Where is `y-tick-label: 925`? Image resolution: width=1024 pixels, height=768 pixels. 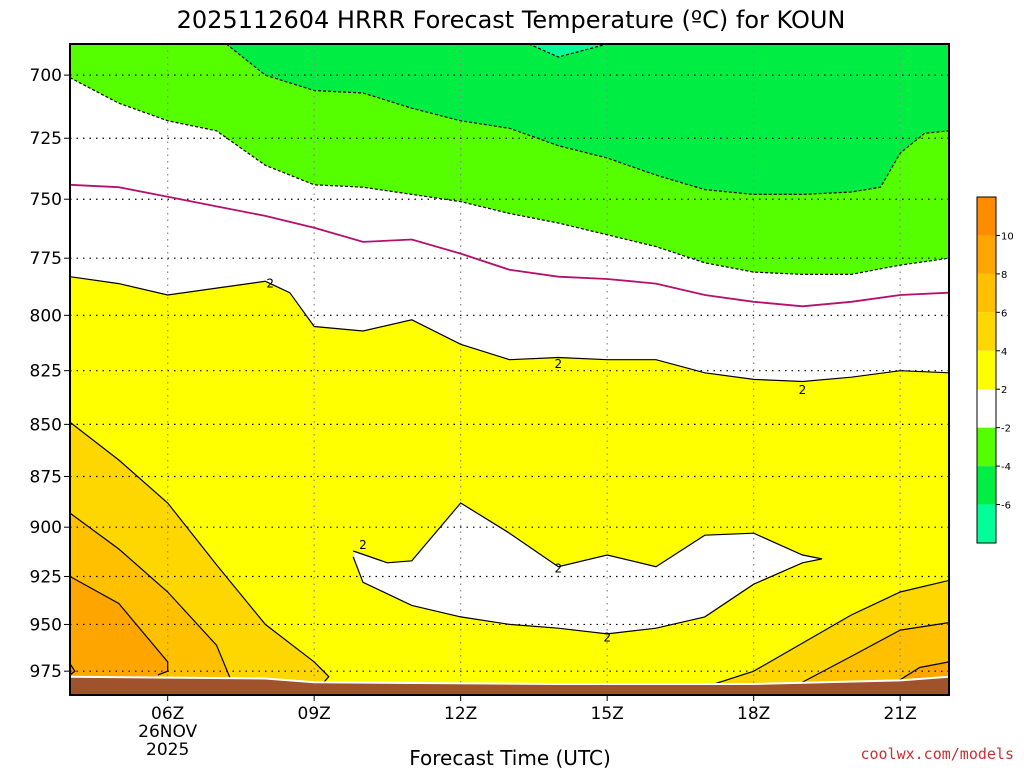
y-tick-label: 925 is located at coordinates (46, 577).